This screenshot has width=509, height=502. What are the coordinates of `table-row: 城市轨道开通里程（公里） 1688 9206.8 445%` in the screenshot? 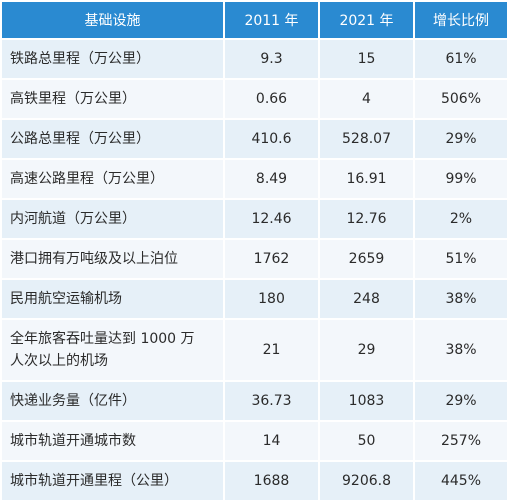 It's located at (254, 481).